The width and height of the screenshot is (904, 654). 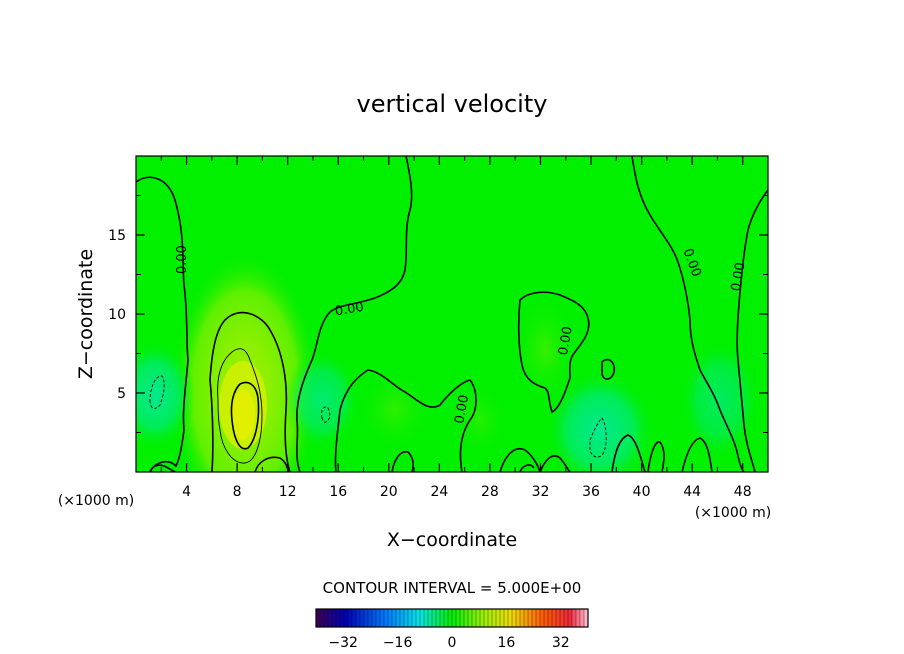 I want to click on zero-contour-max-region, so click(x=250, y=391).